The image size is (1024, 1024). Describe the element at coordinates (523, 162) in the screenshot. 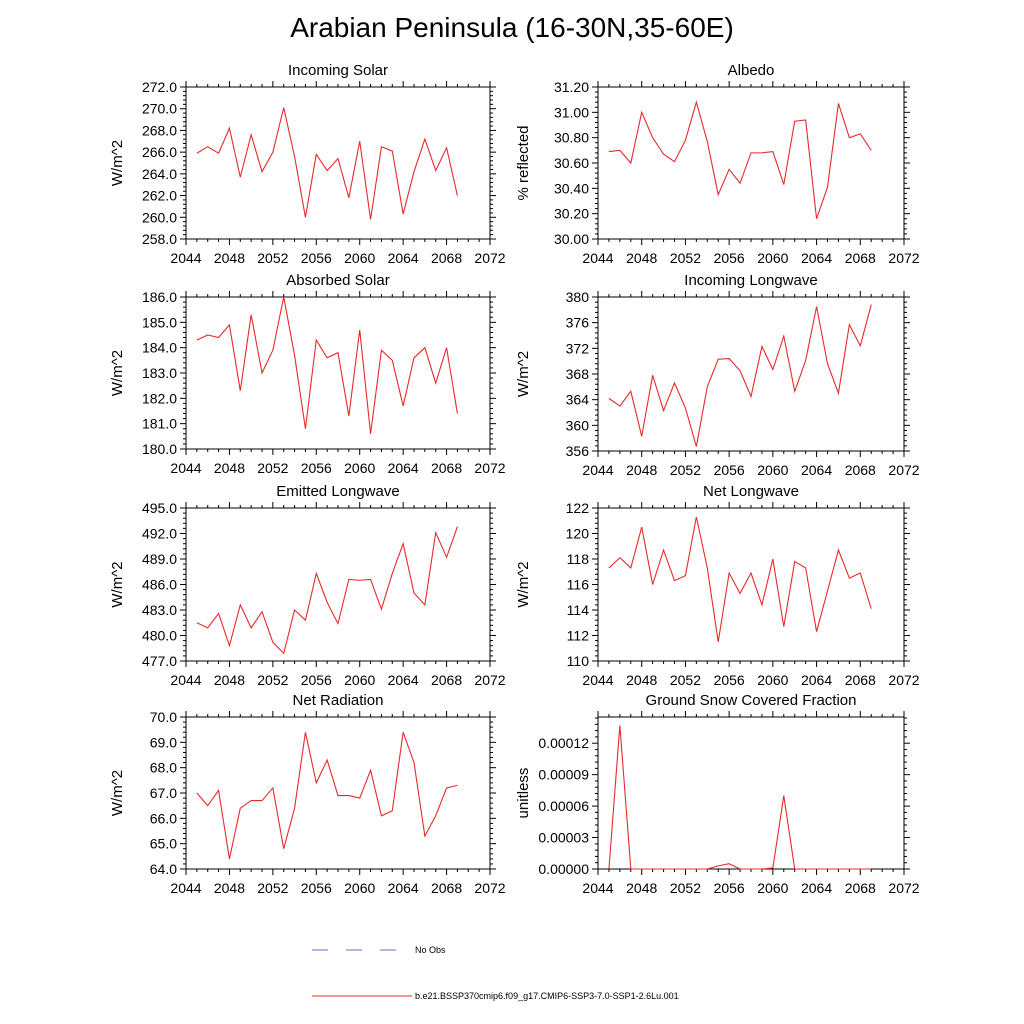

I see `y-axis-label: % reflected` at that location.